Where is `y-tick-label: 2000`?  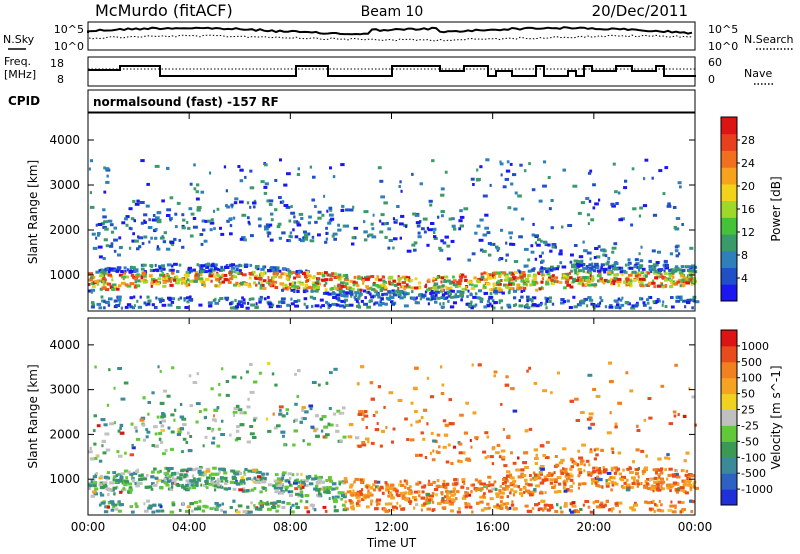
y-tick-label: 2000 is located at coordinates (64, 434).